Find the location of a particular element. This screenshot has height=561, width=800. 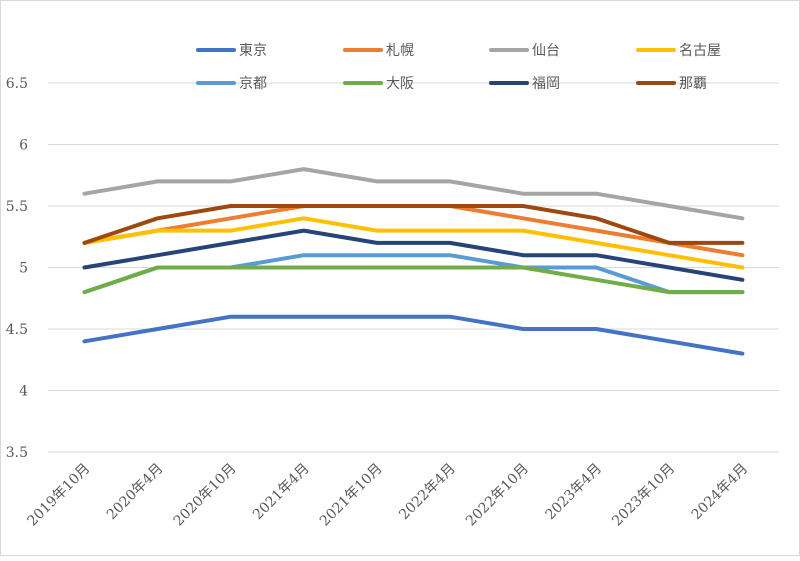

y-tick-label: 5 is located at coordinates (23, 269).